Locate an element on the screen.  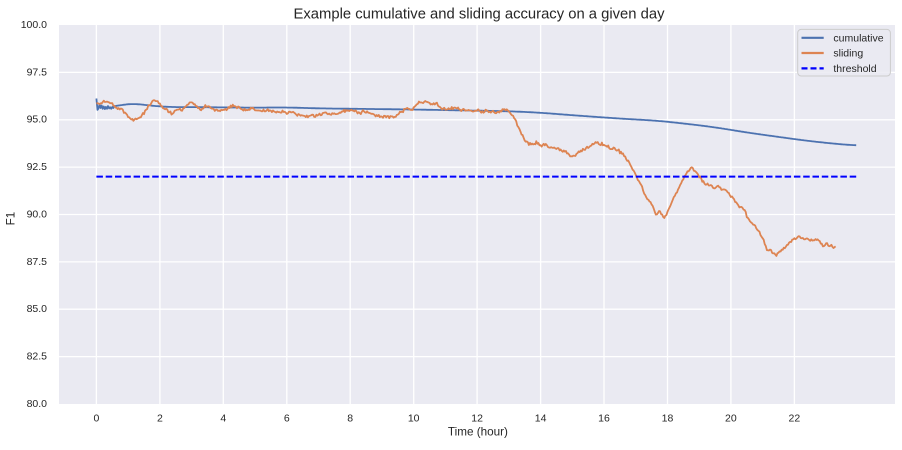
svg-text: cumulative is located at coordinates (858, 39).